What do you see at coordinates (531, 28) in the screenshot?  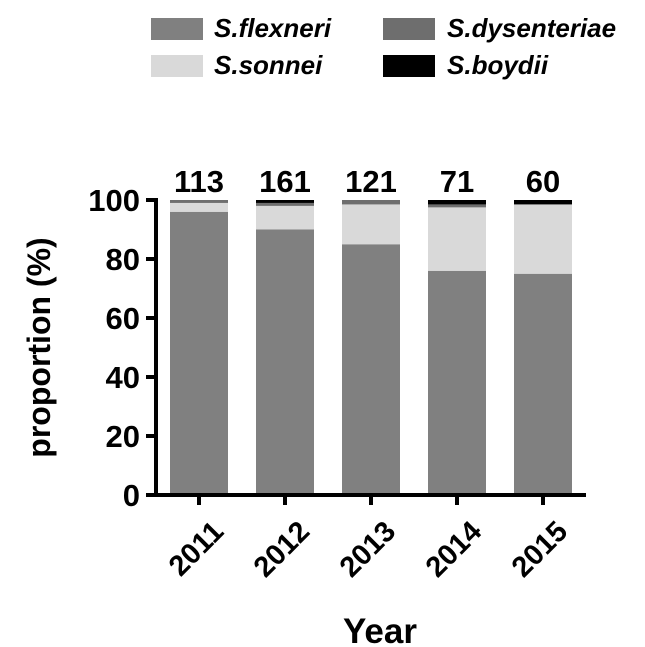 I see `legend-label-sdysenteriae: S.dysenteriae` at bounding box center [531, 28].